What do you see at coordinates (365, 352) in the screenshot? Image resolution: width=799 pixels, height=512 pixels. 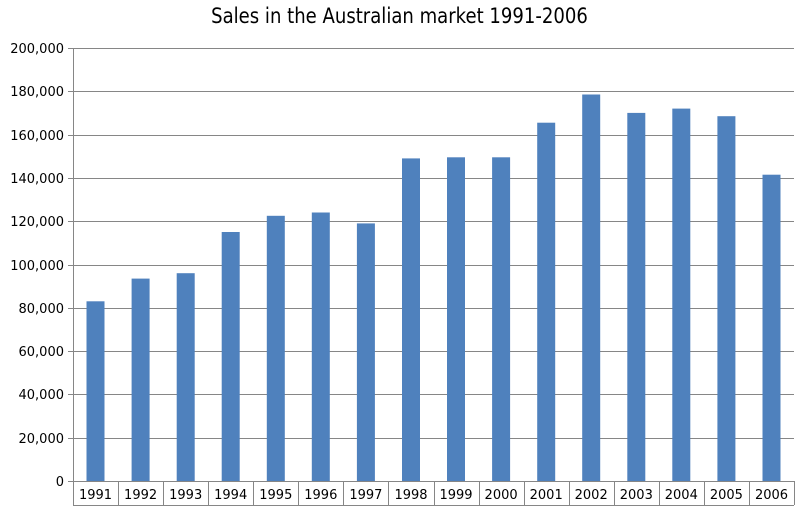 I see `bar-1997` at bounding box center [365, 352].